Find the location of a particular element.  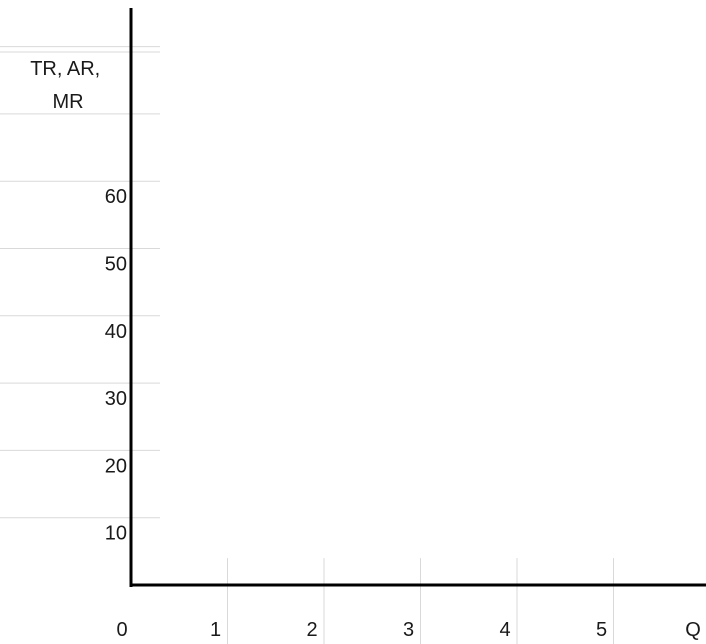

x-tick-label: 0 is located at coordinates (121, 630).